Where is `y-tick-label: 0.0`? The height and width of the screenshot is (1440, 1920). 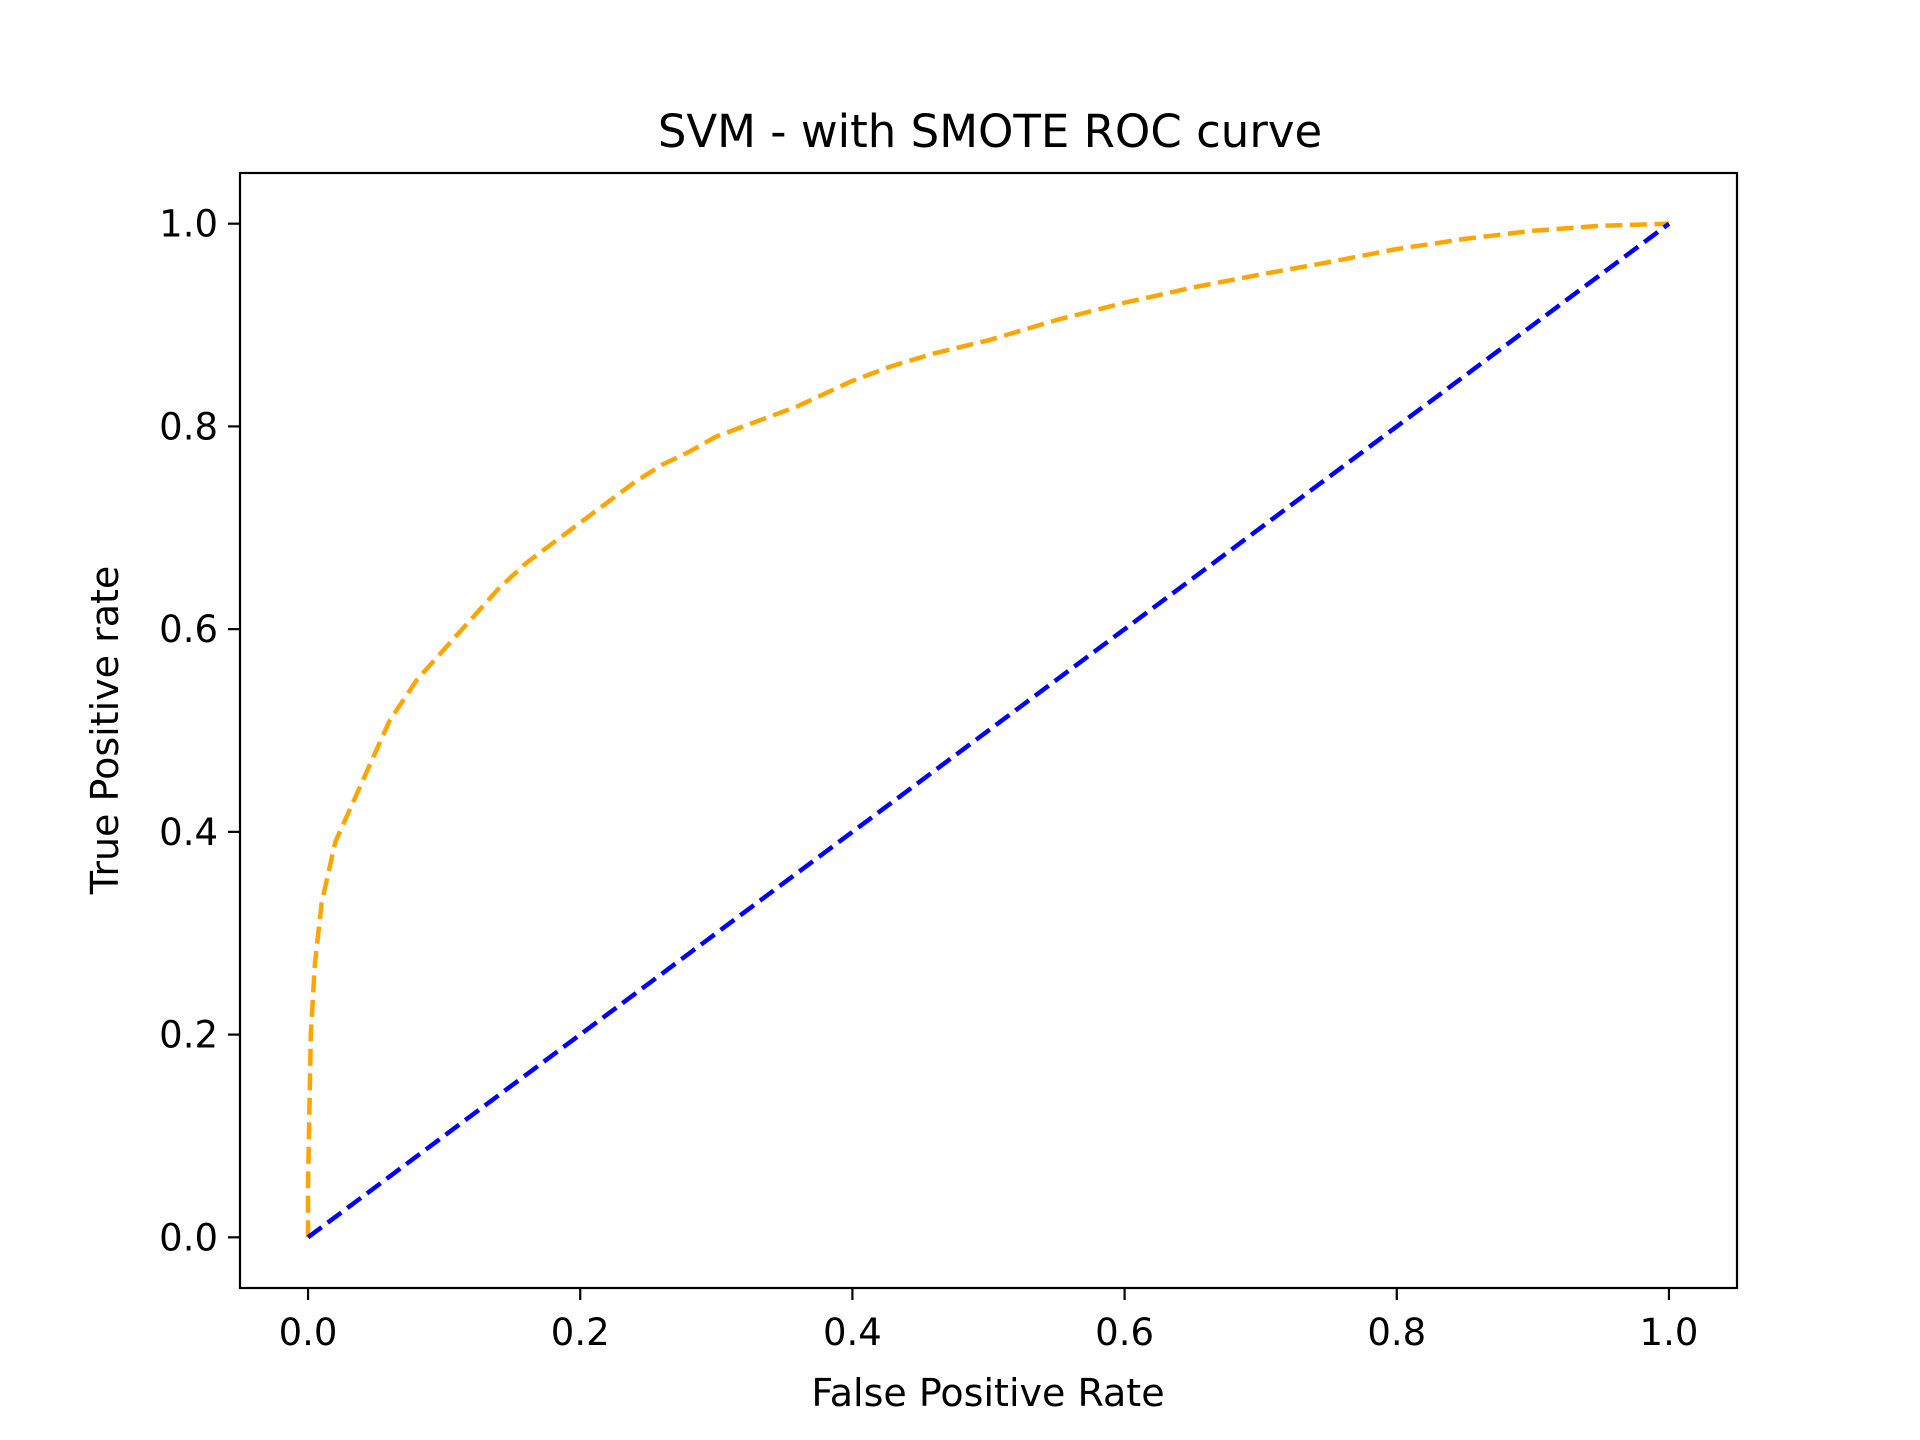 y-tick-label: 0.0 is located at coordinates (188, 1237).